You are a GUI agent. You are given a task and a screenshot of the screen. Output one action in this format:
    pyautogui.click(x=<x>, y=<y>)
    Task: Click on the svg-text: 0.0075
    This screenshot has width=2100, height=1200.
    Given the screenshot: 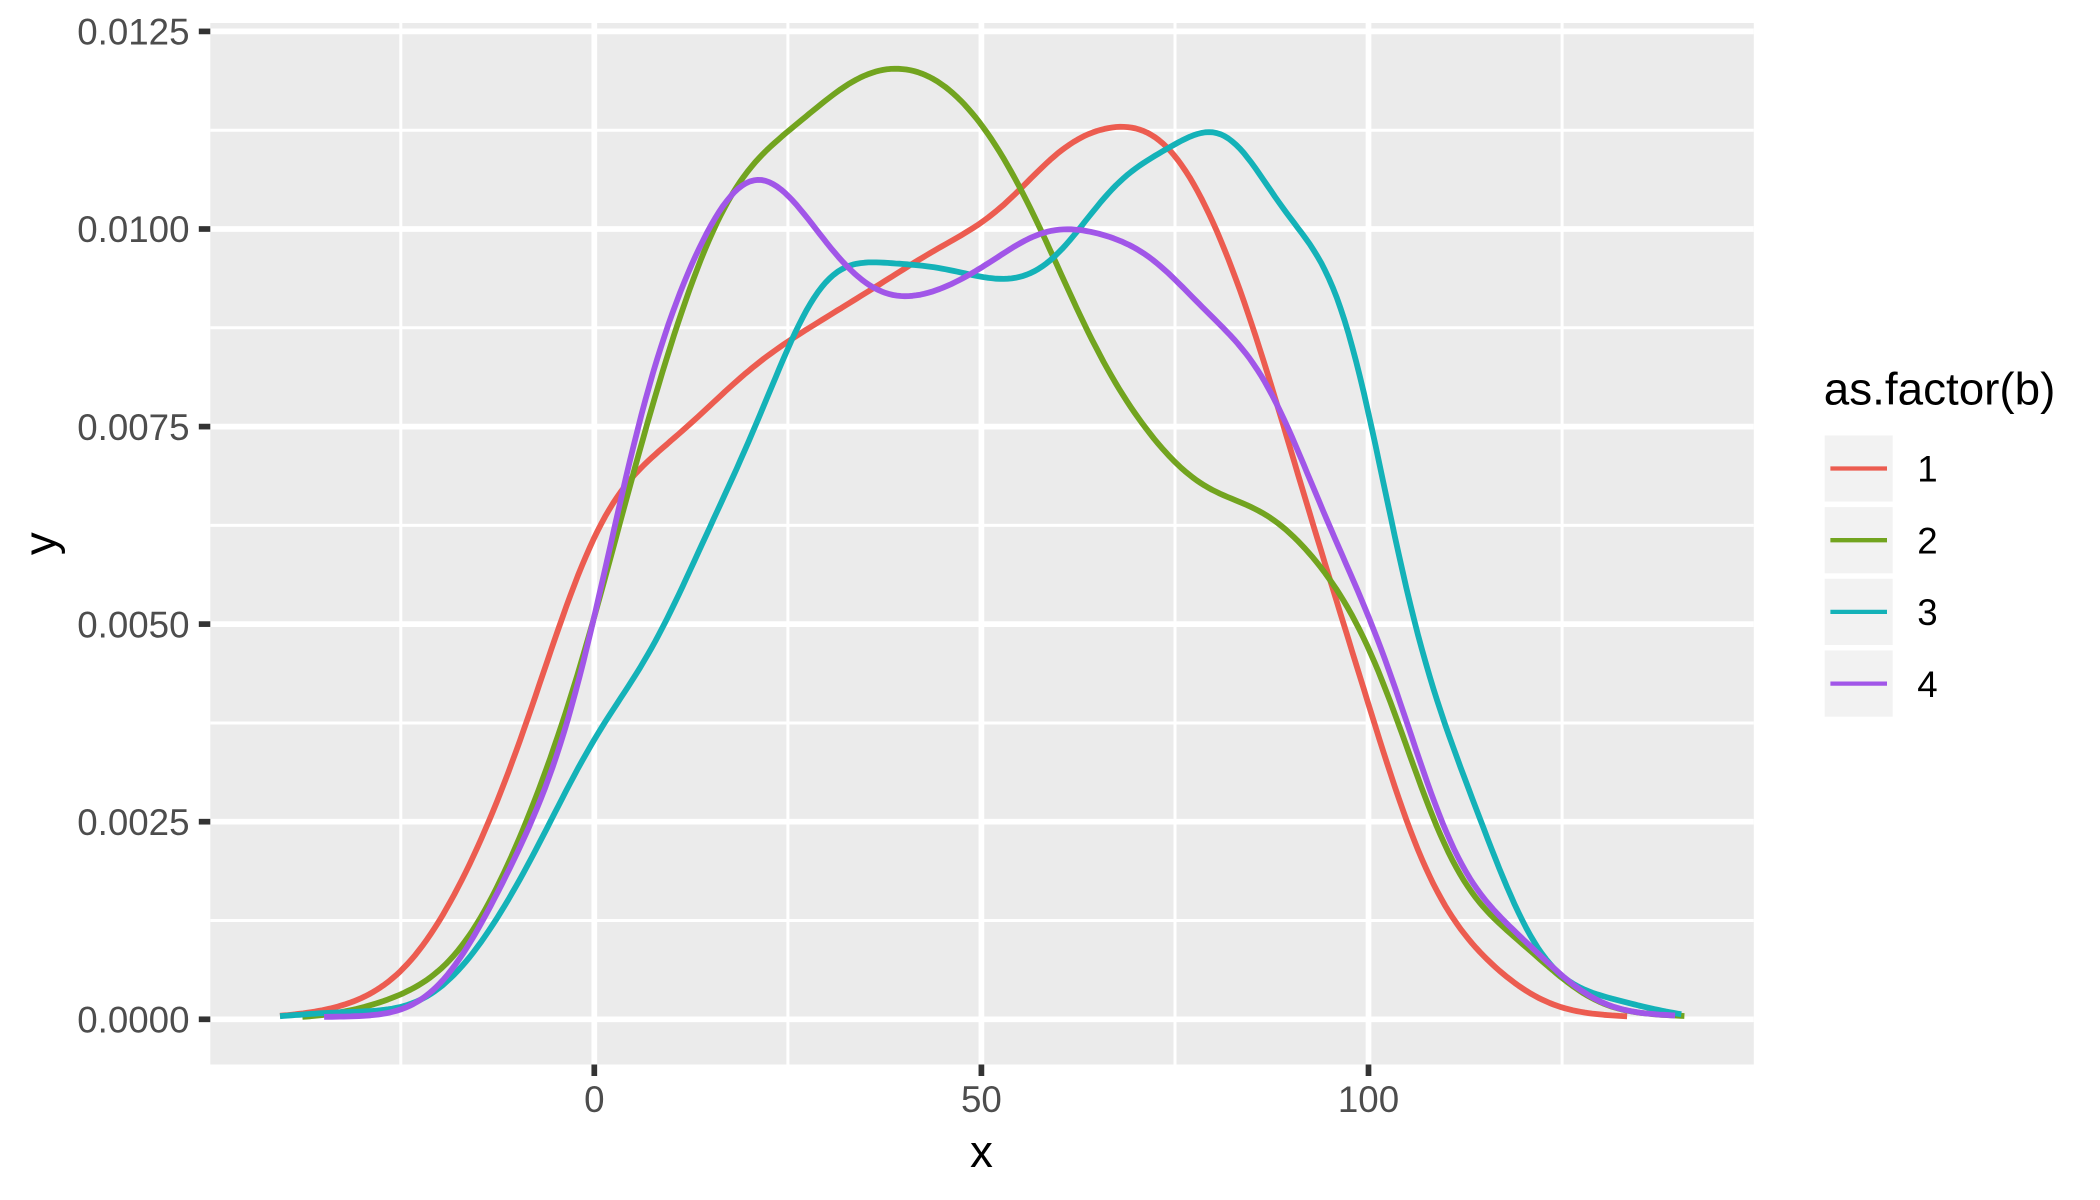 What is the action you would take?
    pyautogui.click(x=133, y=427)
    